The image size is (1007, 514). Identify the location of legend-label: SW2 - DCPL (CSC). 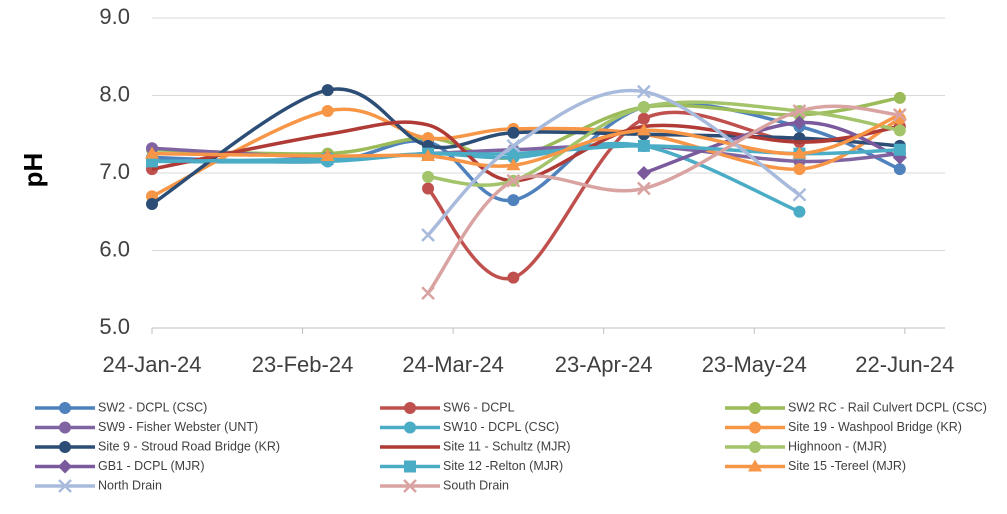
(152, 407).